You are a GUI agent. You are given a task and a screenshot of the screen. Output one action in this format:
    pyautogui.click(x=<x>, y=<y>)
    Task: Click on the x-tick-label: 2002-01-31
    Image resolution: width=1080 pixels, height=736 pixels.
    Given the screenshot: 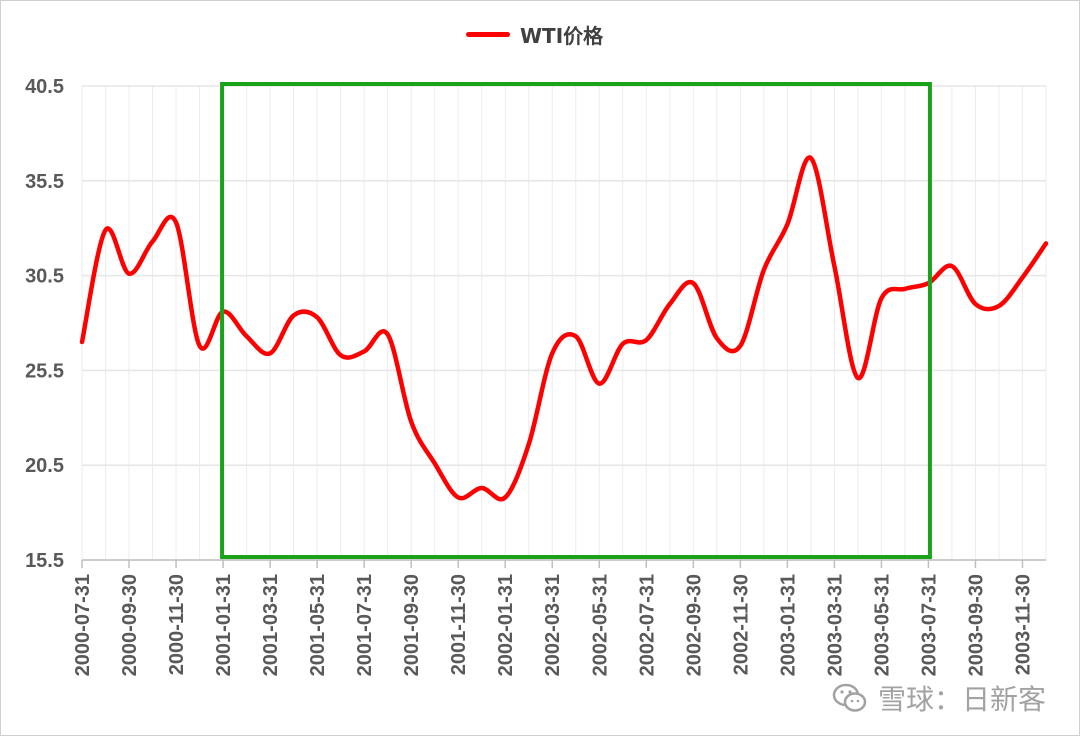 What is the action you would take?
    pyautogui.click(x=506, y=625)
    